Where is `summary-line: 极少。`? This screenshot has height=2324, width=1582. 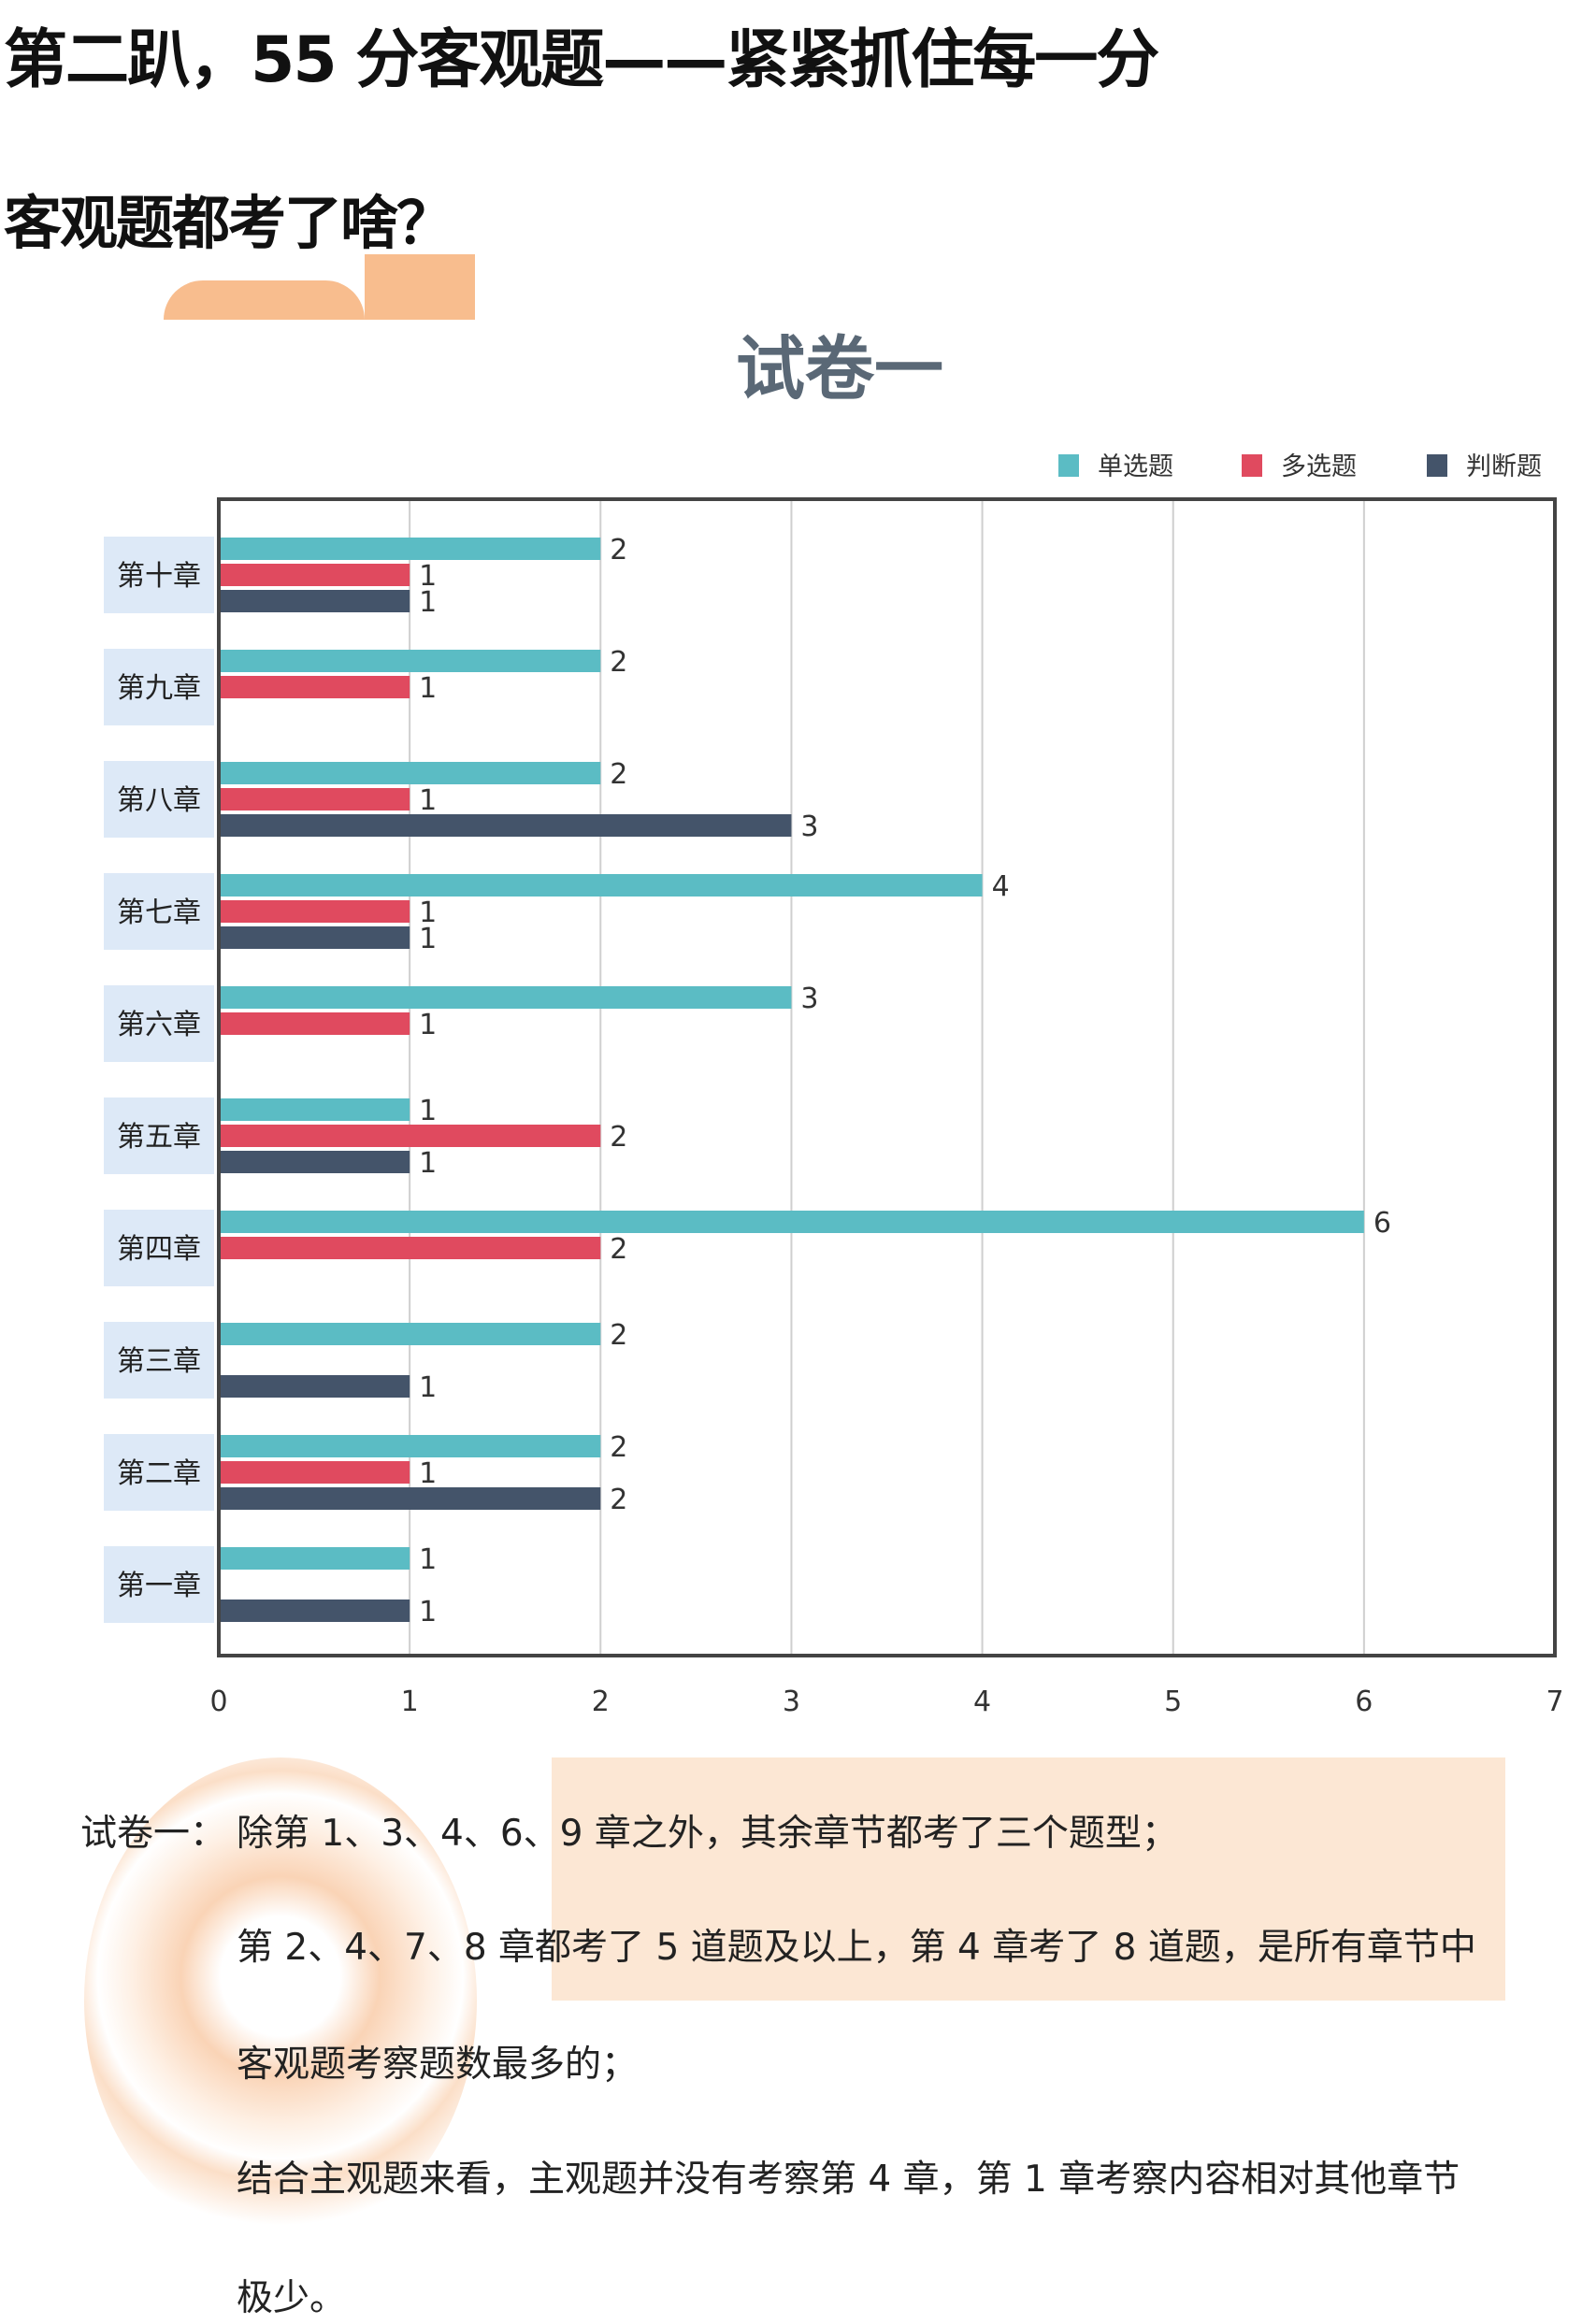
summary-line: 极少。 is located at coordinates (292, 2298).